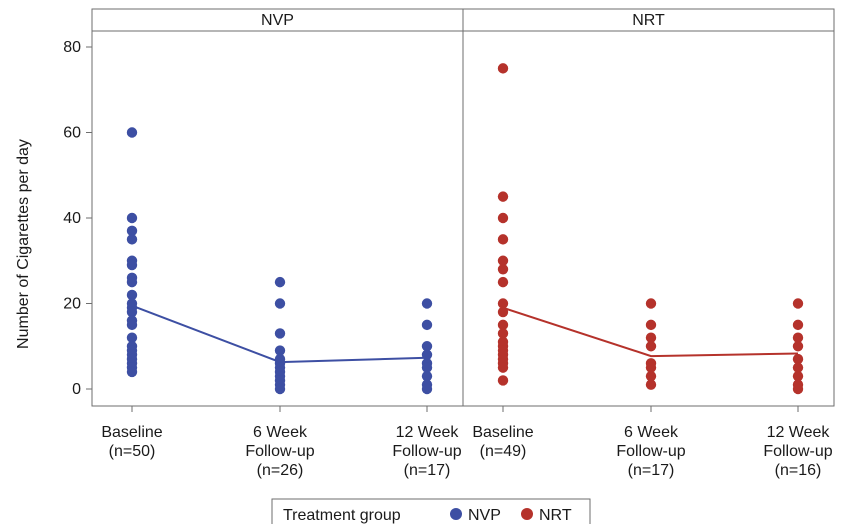 The height and width of the screenshot is (524, 847). Describe the element at coordinates (131, 442) in the screenshot. I see `x-tick-label: Baseline (n=50)` at that location.